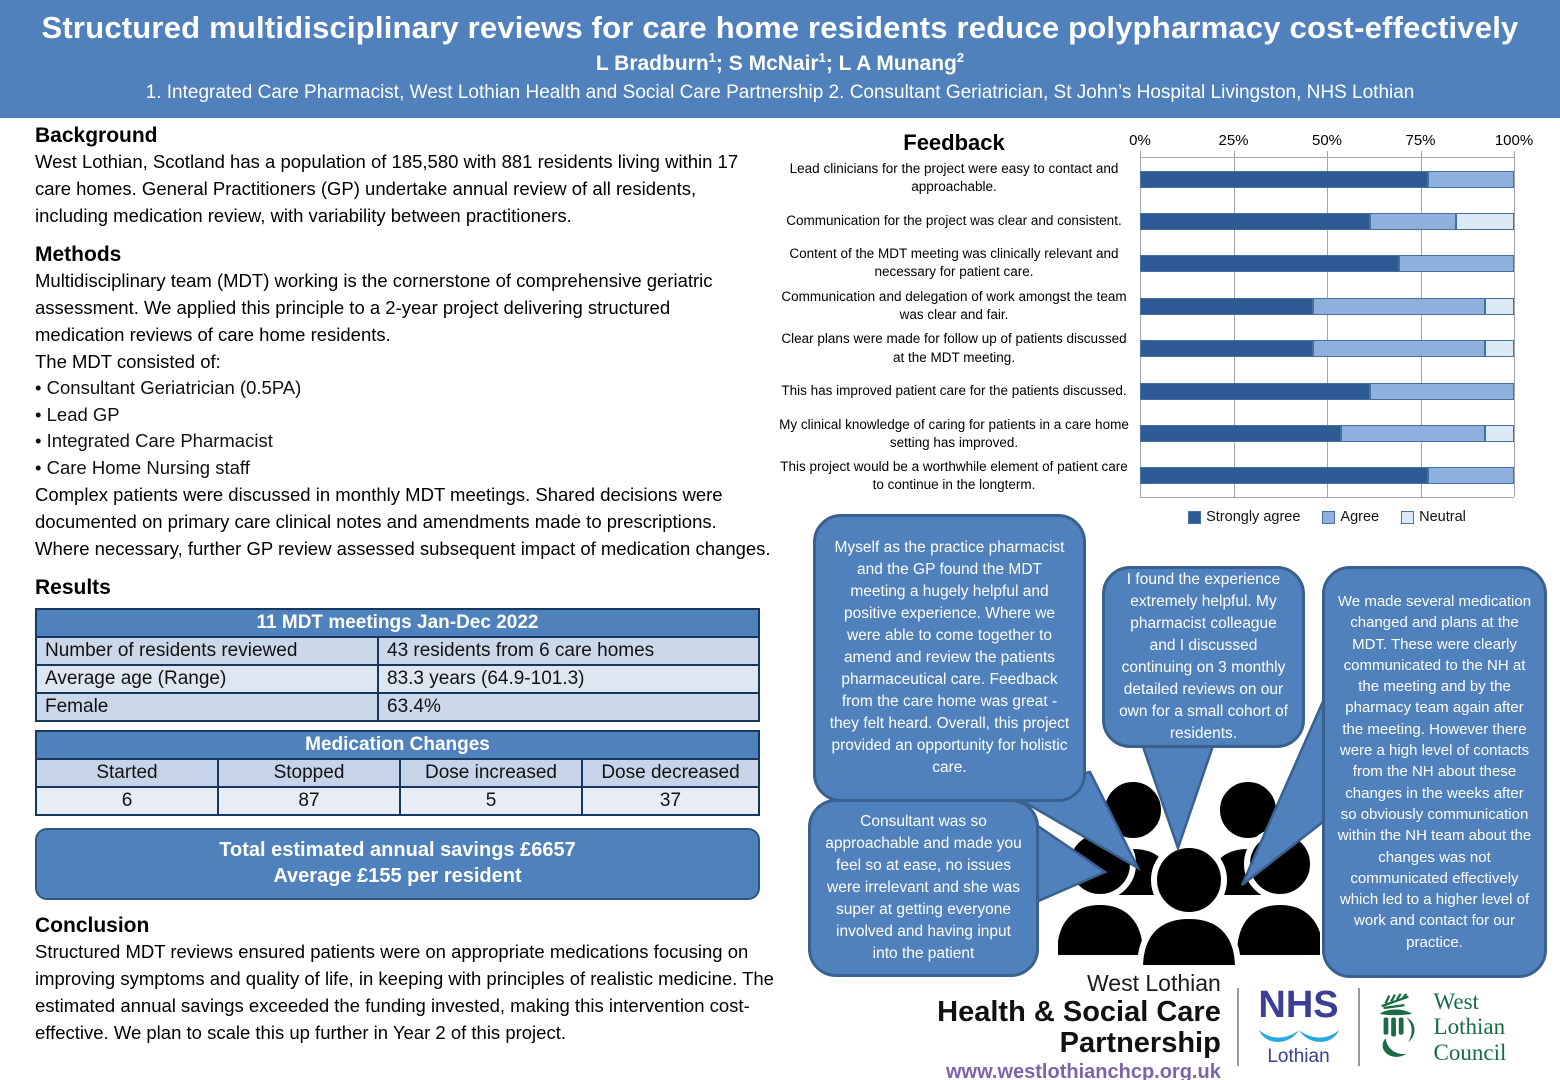  I want to click on author: L Bradburn, so click(652, 63).